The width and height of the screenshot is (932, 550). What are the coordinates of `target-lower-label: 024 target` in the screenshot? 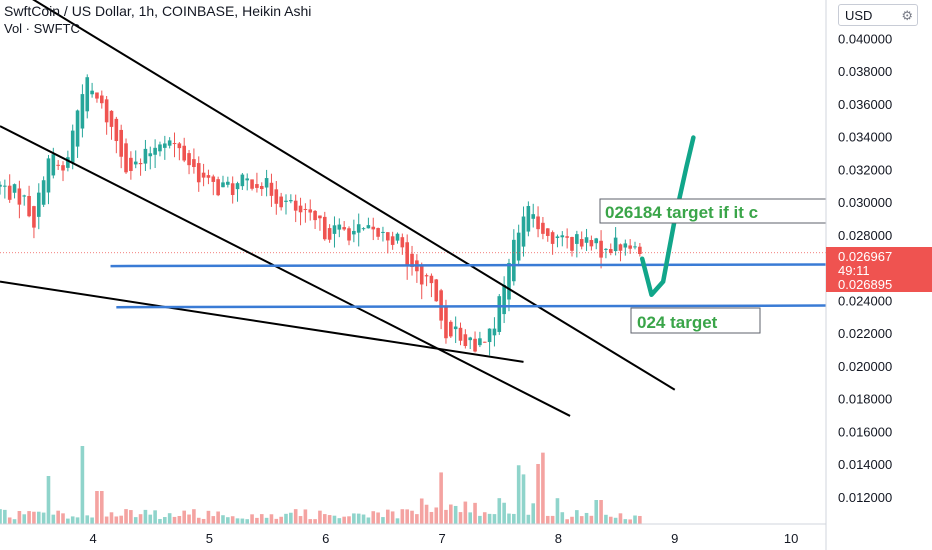 It's located at (677, 322).